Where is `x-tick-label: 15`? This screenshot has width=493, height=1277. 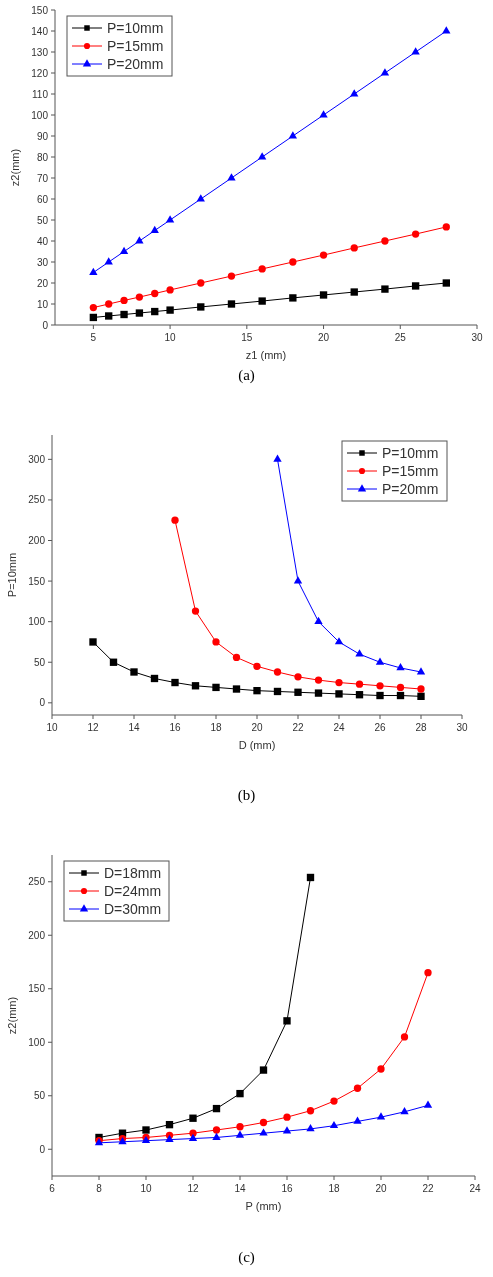 x-tick-label: 15 is located at coordinates (247, 337).